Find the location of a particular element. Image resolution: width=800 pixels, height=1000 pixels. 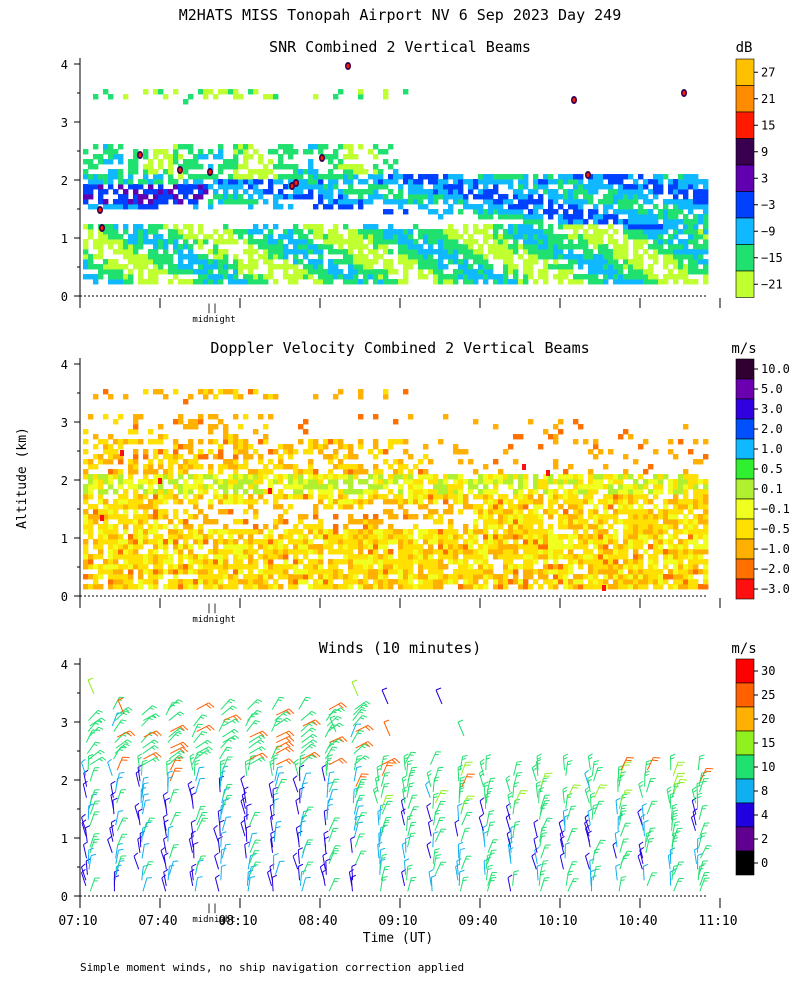

snr-spot-core is located at coordinates (322, 158).